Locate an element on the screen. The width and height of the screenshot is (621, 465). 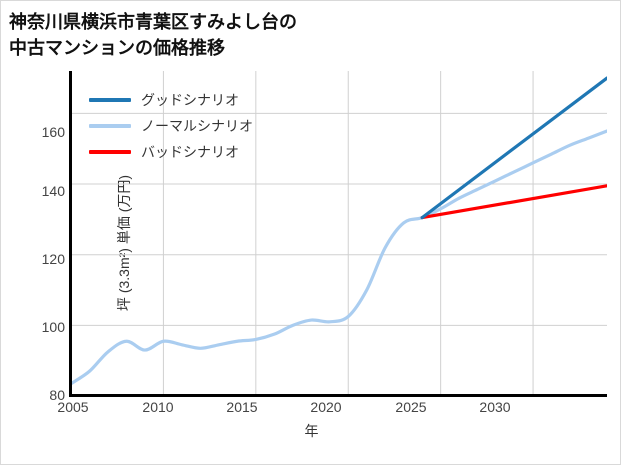
legend-item-normal: ノーマルシナリオ is located at coordinates (171, 126).